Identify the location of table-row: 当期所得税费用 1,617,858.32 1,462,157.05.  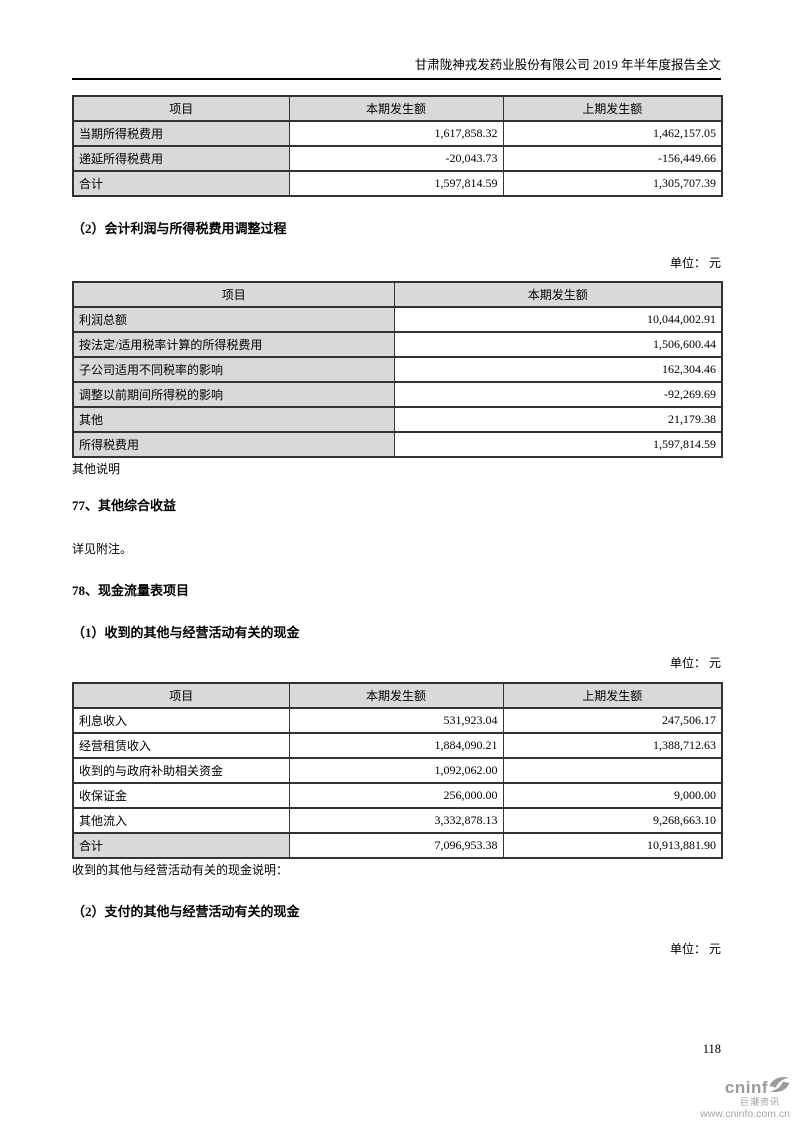
(397, 133).